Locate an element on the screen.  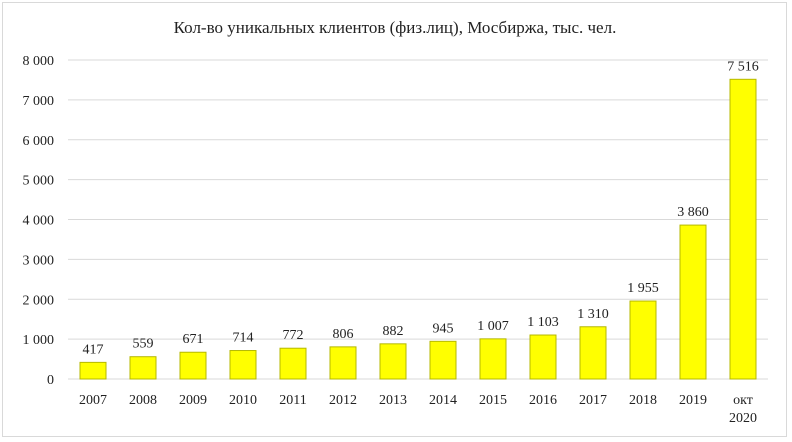
y-tick-label: 4 000 is located at coordinates (39, 221).